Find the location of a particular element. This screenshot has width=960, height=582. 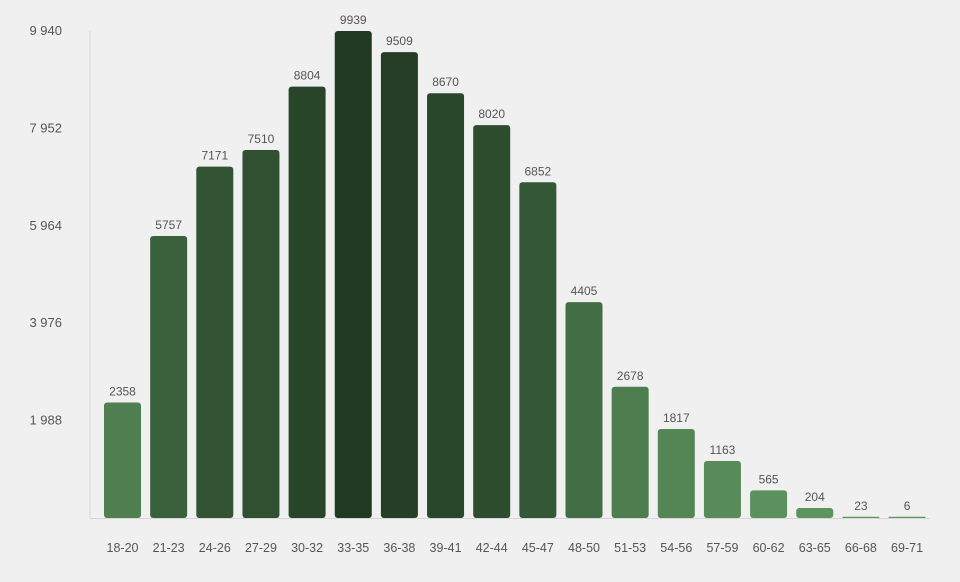

value-label: 7510 is located at coordinates (261, 139).